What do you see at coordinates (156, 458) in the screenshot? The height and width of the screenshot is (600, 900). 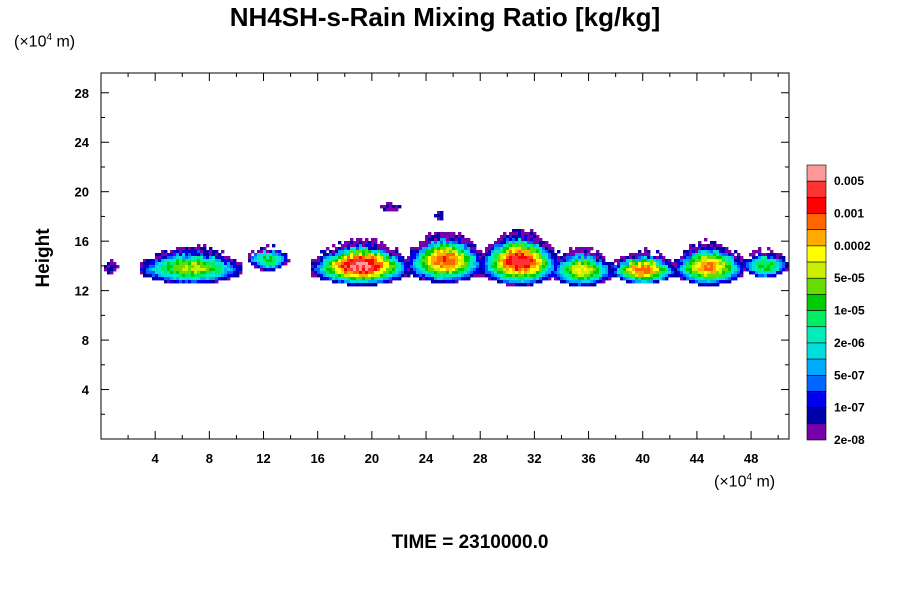 I see `x-tick-label: 4` at bounding box center [156, 458].